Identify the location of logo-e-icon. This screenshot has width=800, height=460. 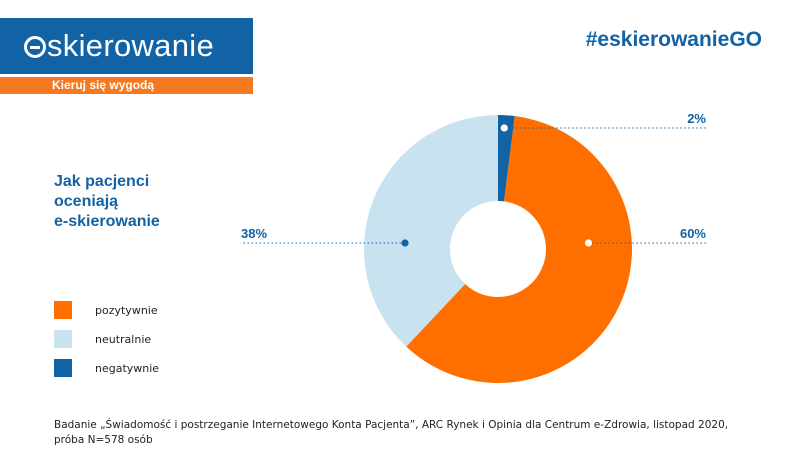
(35, 47).